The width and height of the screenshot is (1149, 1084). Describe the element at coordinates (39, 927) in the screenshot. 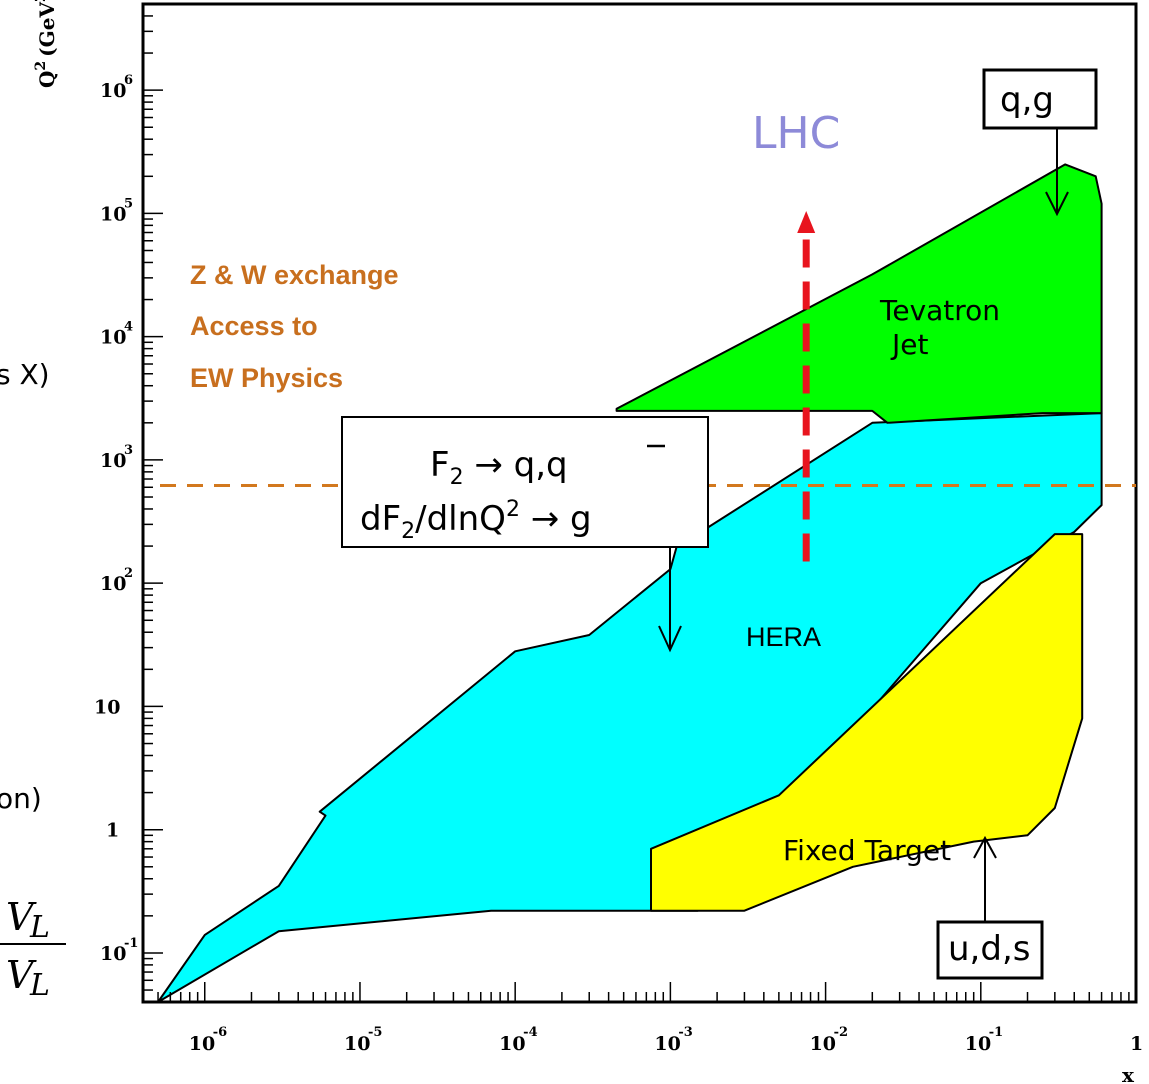

I see `cutoff-fraction-top-sub: L` at that location.